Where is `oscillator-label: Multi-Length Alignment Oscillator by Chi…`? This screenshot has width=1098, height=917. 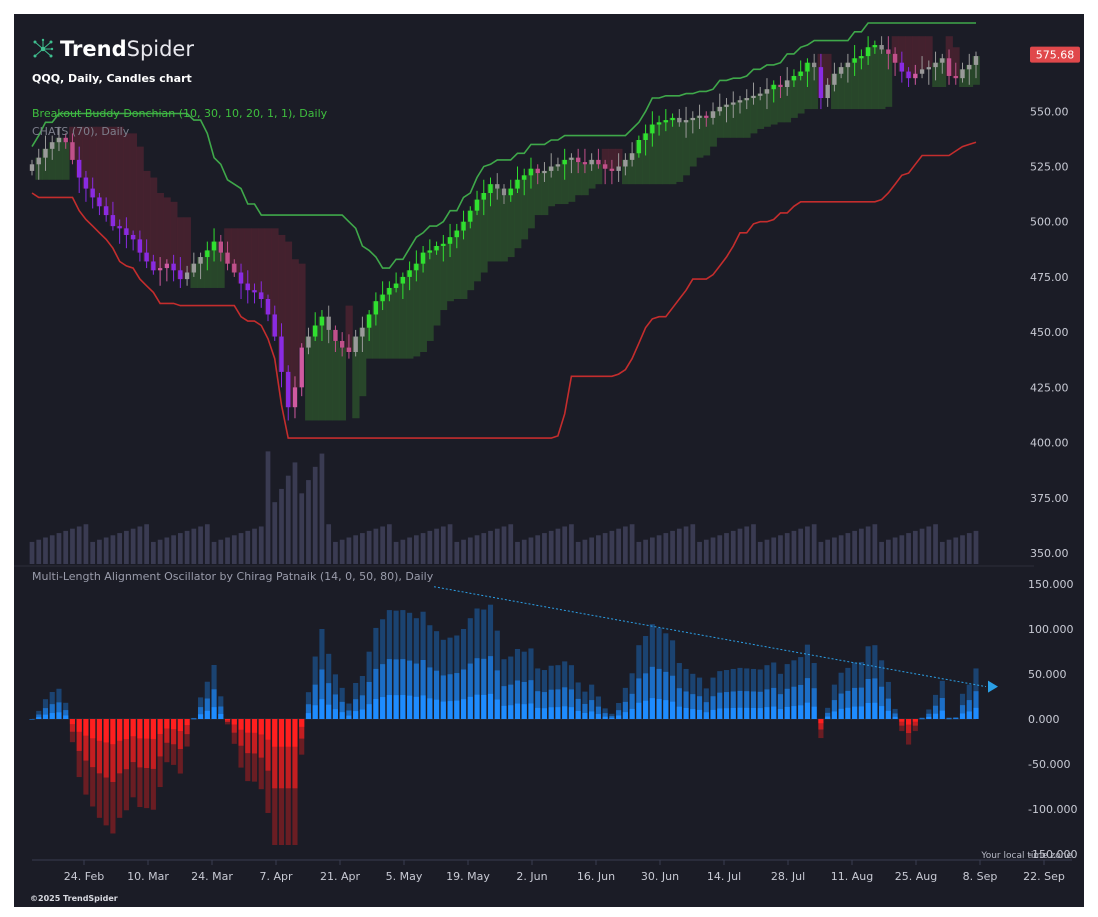
oscillator-label: Multi-Length Alignment Oscillator by Chi… is located at coordinates (233, 576).